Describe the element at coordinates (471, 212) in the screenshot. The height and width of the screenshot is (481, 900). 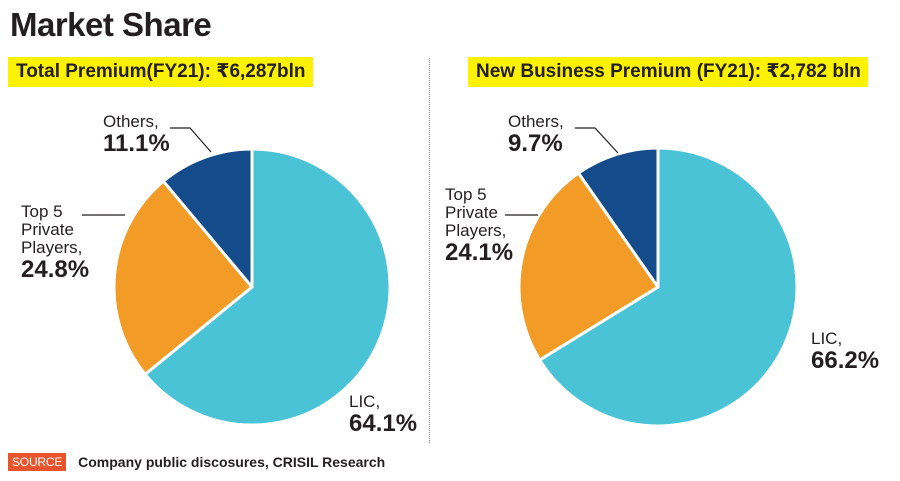
I see `right-label-top5-line2: Private` at that location.